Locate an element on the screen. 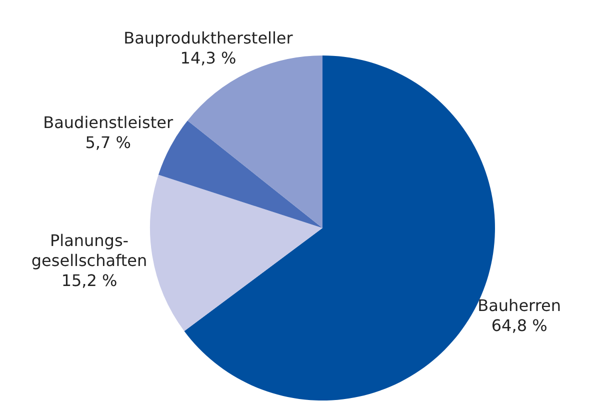 This screenshot has height=414, width=605. slice-label: Baudienstleister is located at coordinates (108, 122).